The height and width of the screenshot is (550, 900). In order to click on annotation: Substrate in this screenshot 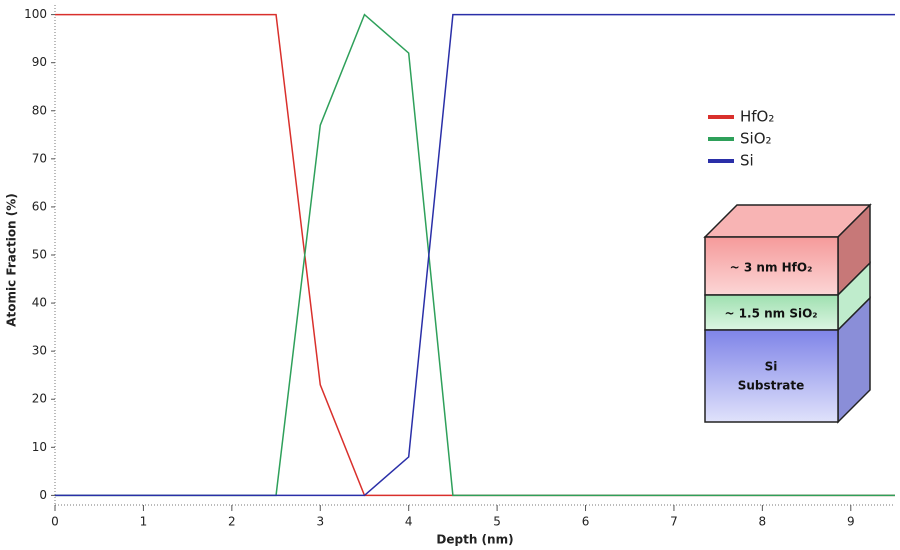, I will do `click(771, 386)`.